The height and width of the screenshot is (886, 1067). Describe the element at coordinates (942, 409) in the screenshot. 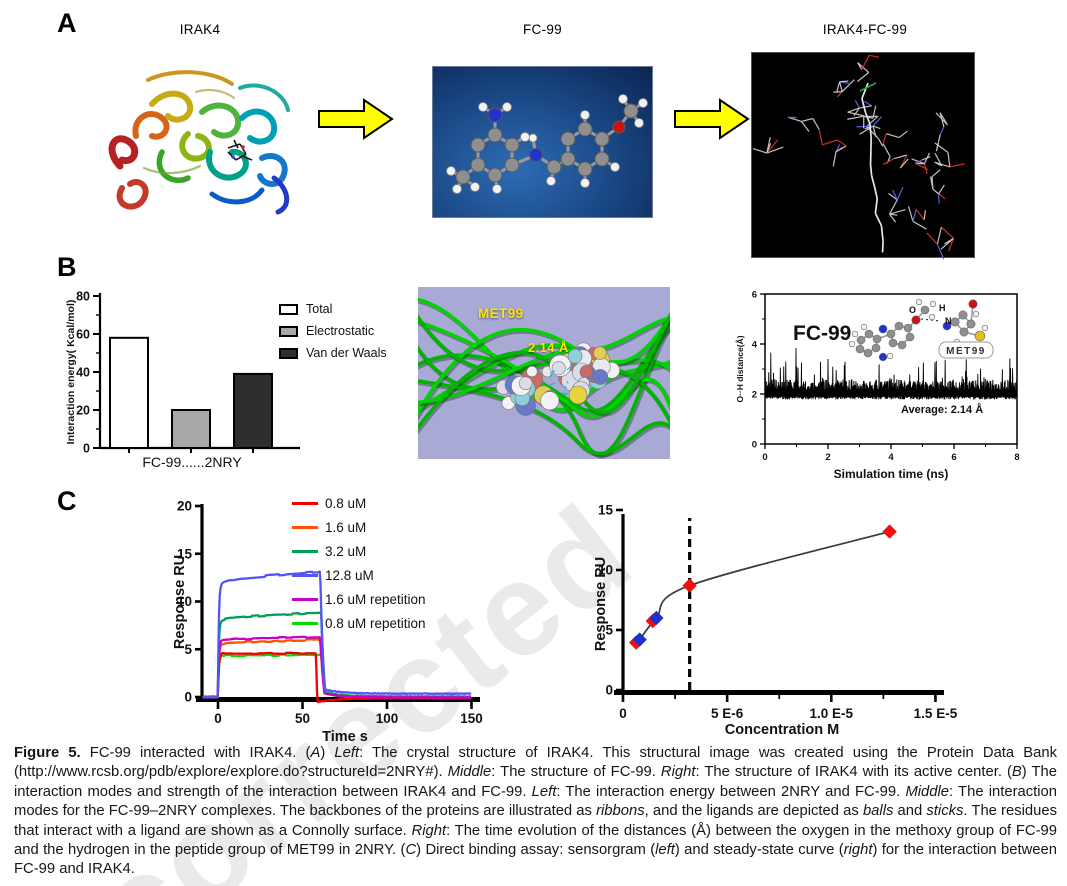

I see `svg-text: Average: 2.14 Å` at that location.